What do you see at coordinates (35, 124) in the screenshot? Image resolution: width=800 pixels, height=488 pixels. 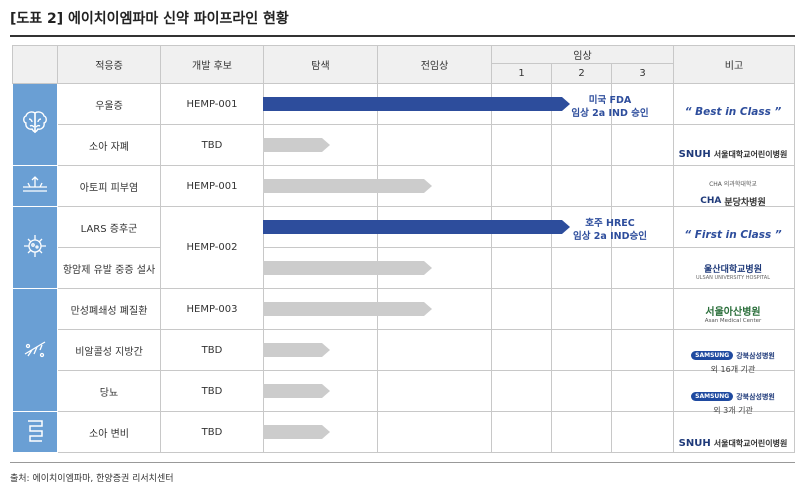 I see `brain-icon` at bounding box center [35, 124].